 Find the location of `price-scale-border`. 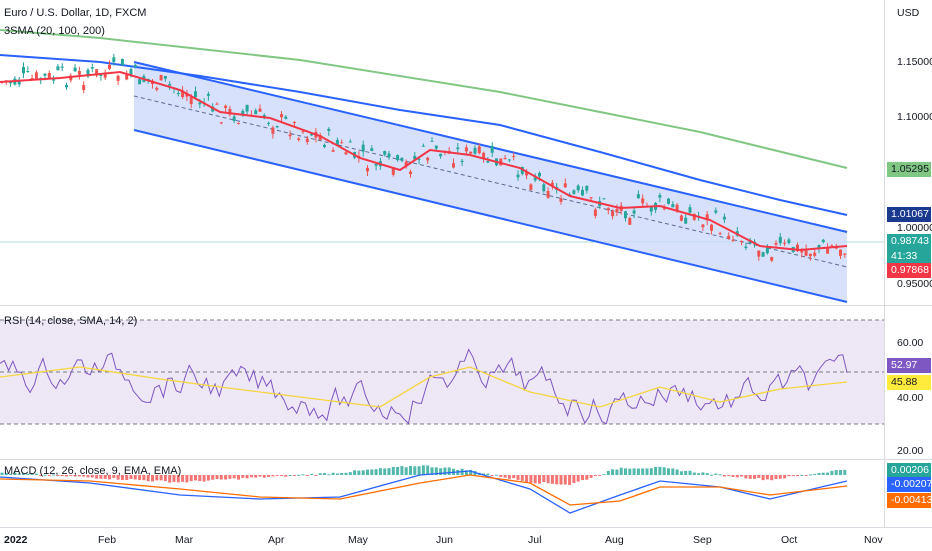

price-scale-border is located at coordinates (884, 263).